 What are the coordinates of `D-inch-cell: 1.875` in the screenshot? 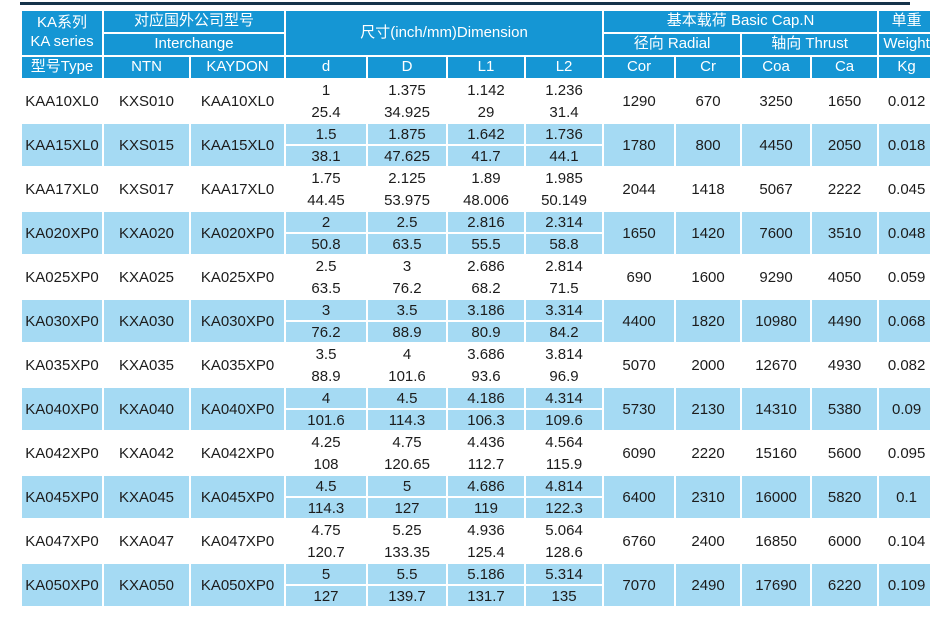 It's located at (407, 134).